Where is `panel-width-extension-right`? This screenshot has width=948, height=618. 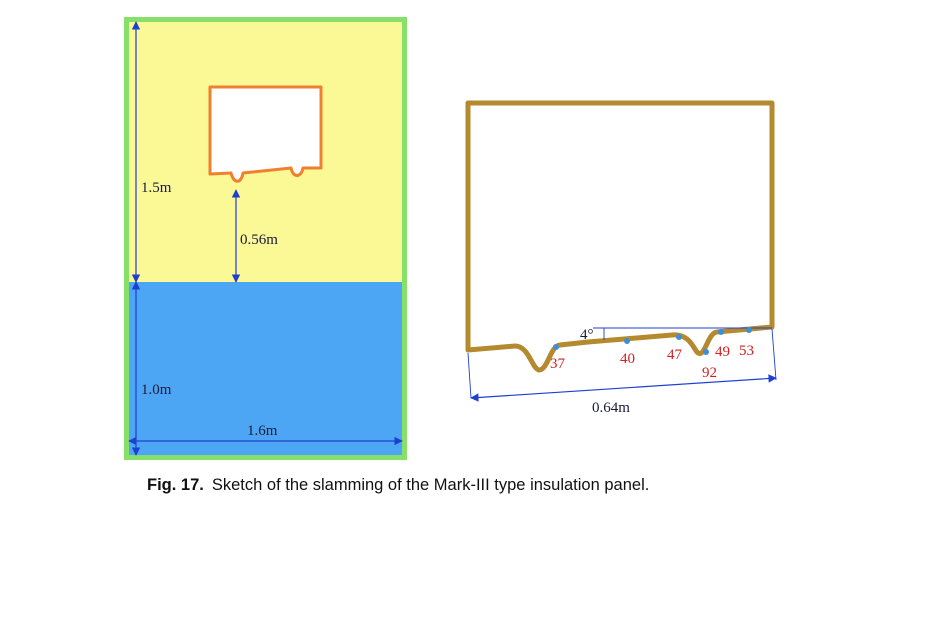
panel-width-extension-right is located at coordinates (774, 354).